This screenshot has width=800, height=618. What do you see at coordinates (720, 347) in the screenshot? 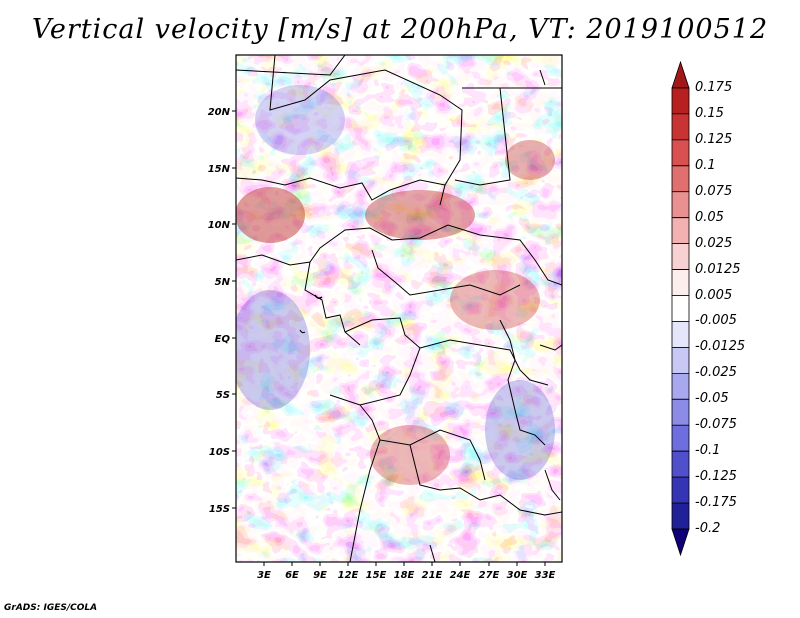
I see `colorbar-label: -0.0125` at bounding box center [720, 347].